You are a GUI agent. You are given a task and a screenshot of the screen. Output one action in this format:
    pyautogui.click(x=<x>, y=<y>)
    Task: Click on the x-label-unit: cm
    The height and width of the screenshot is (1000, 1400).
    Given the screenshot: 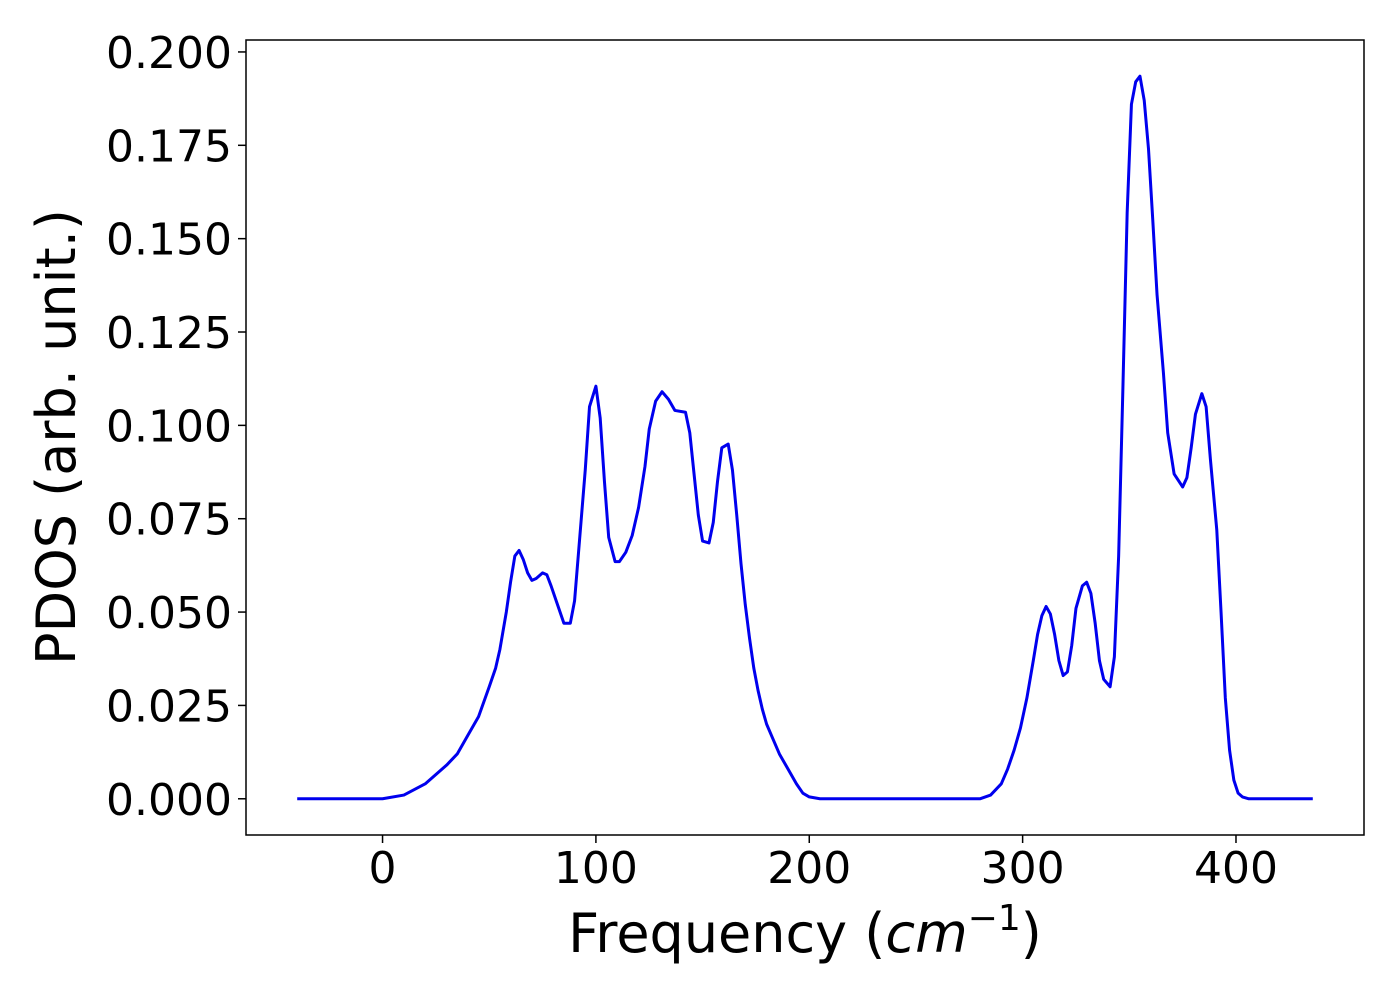 What is the action you would take?
    pyautogui.click(x=926, y=933)
    